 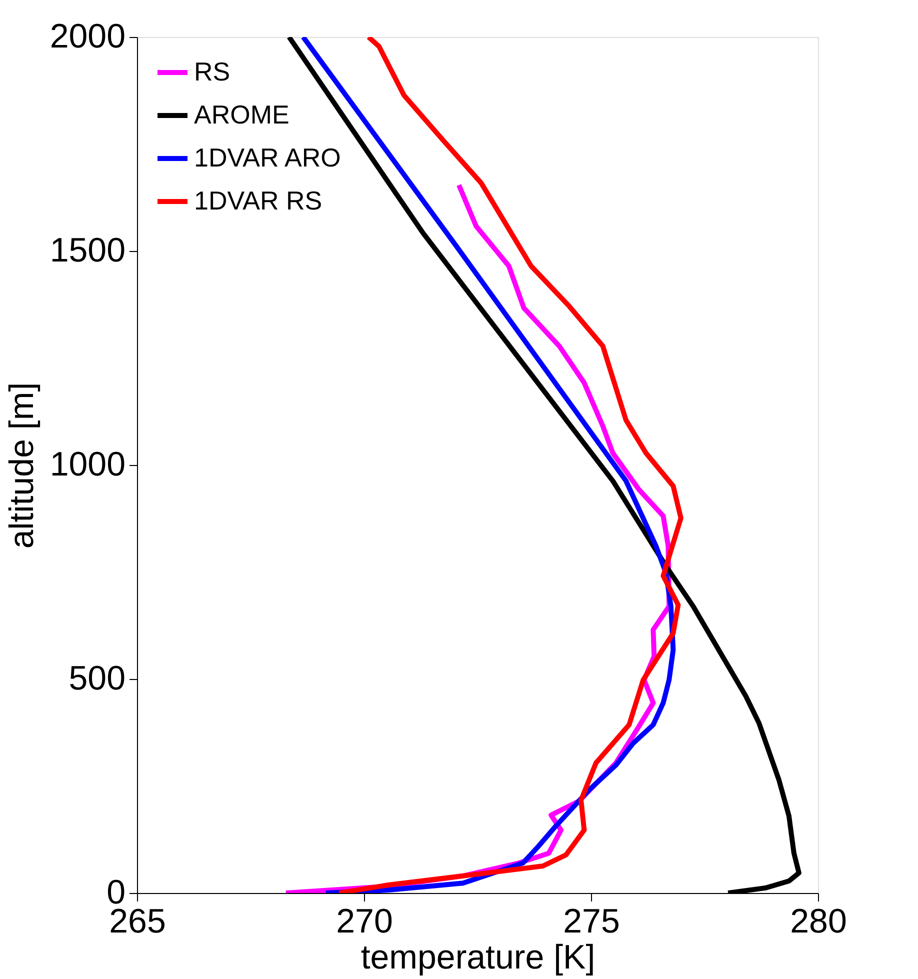 What do you see at coordinates (242, 115) in the screenshot?
I see `legend-label: AROME` at bounding box center [242, 115].